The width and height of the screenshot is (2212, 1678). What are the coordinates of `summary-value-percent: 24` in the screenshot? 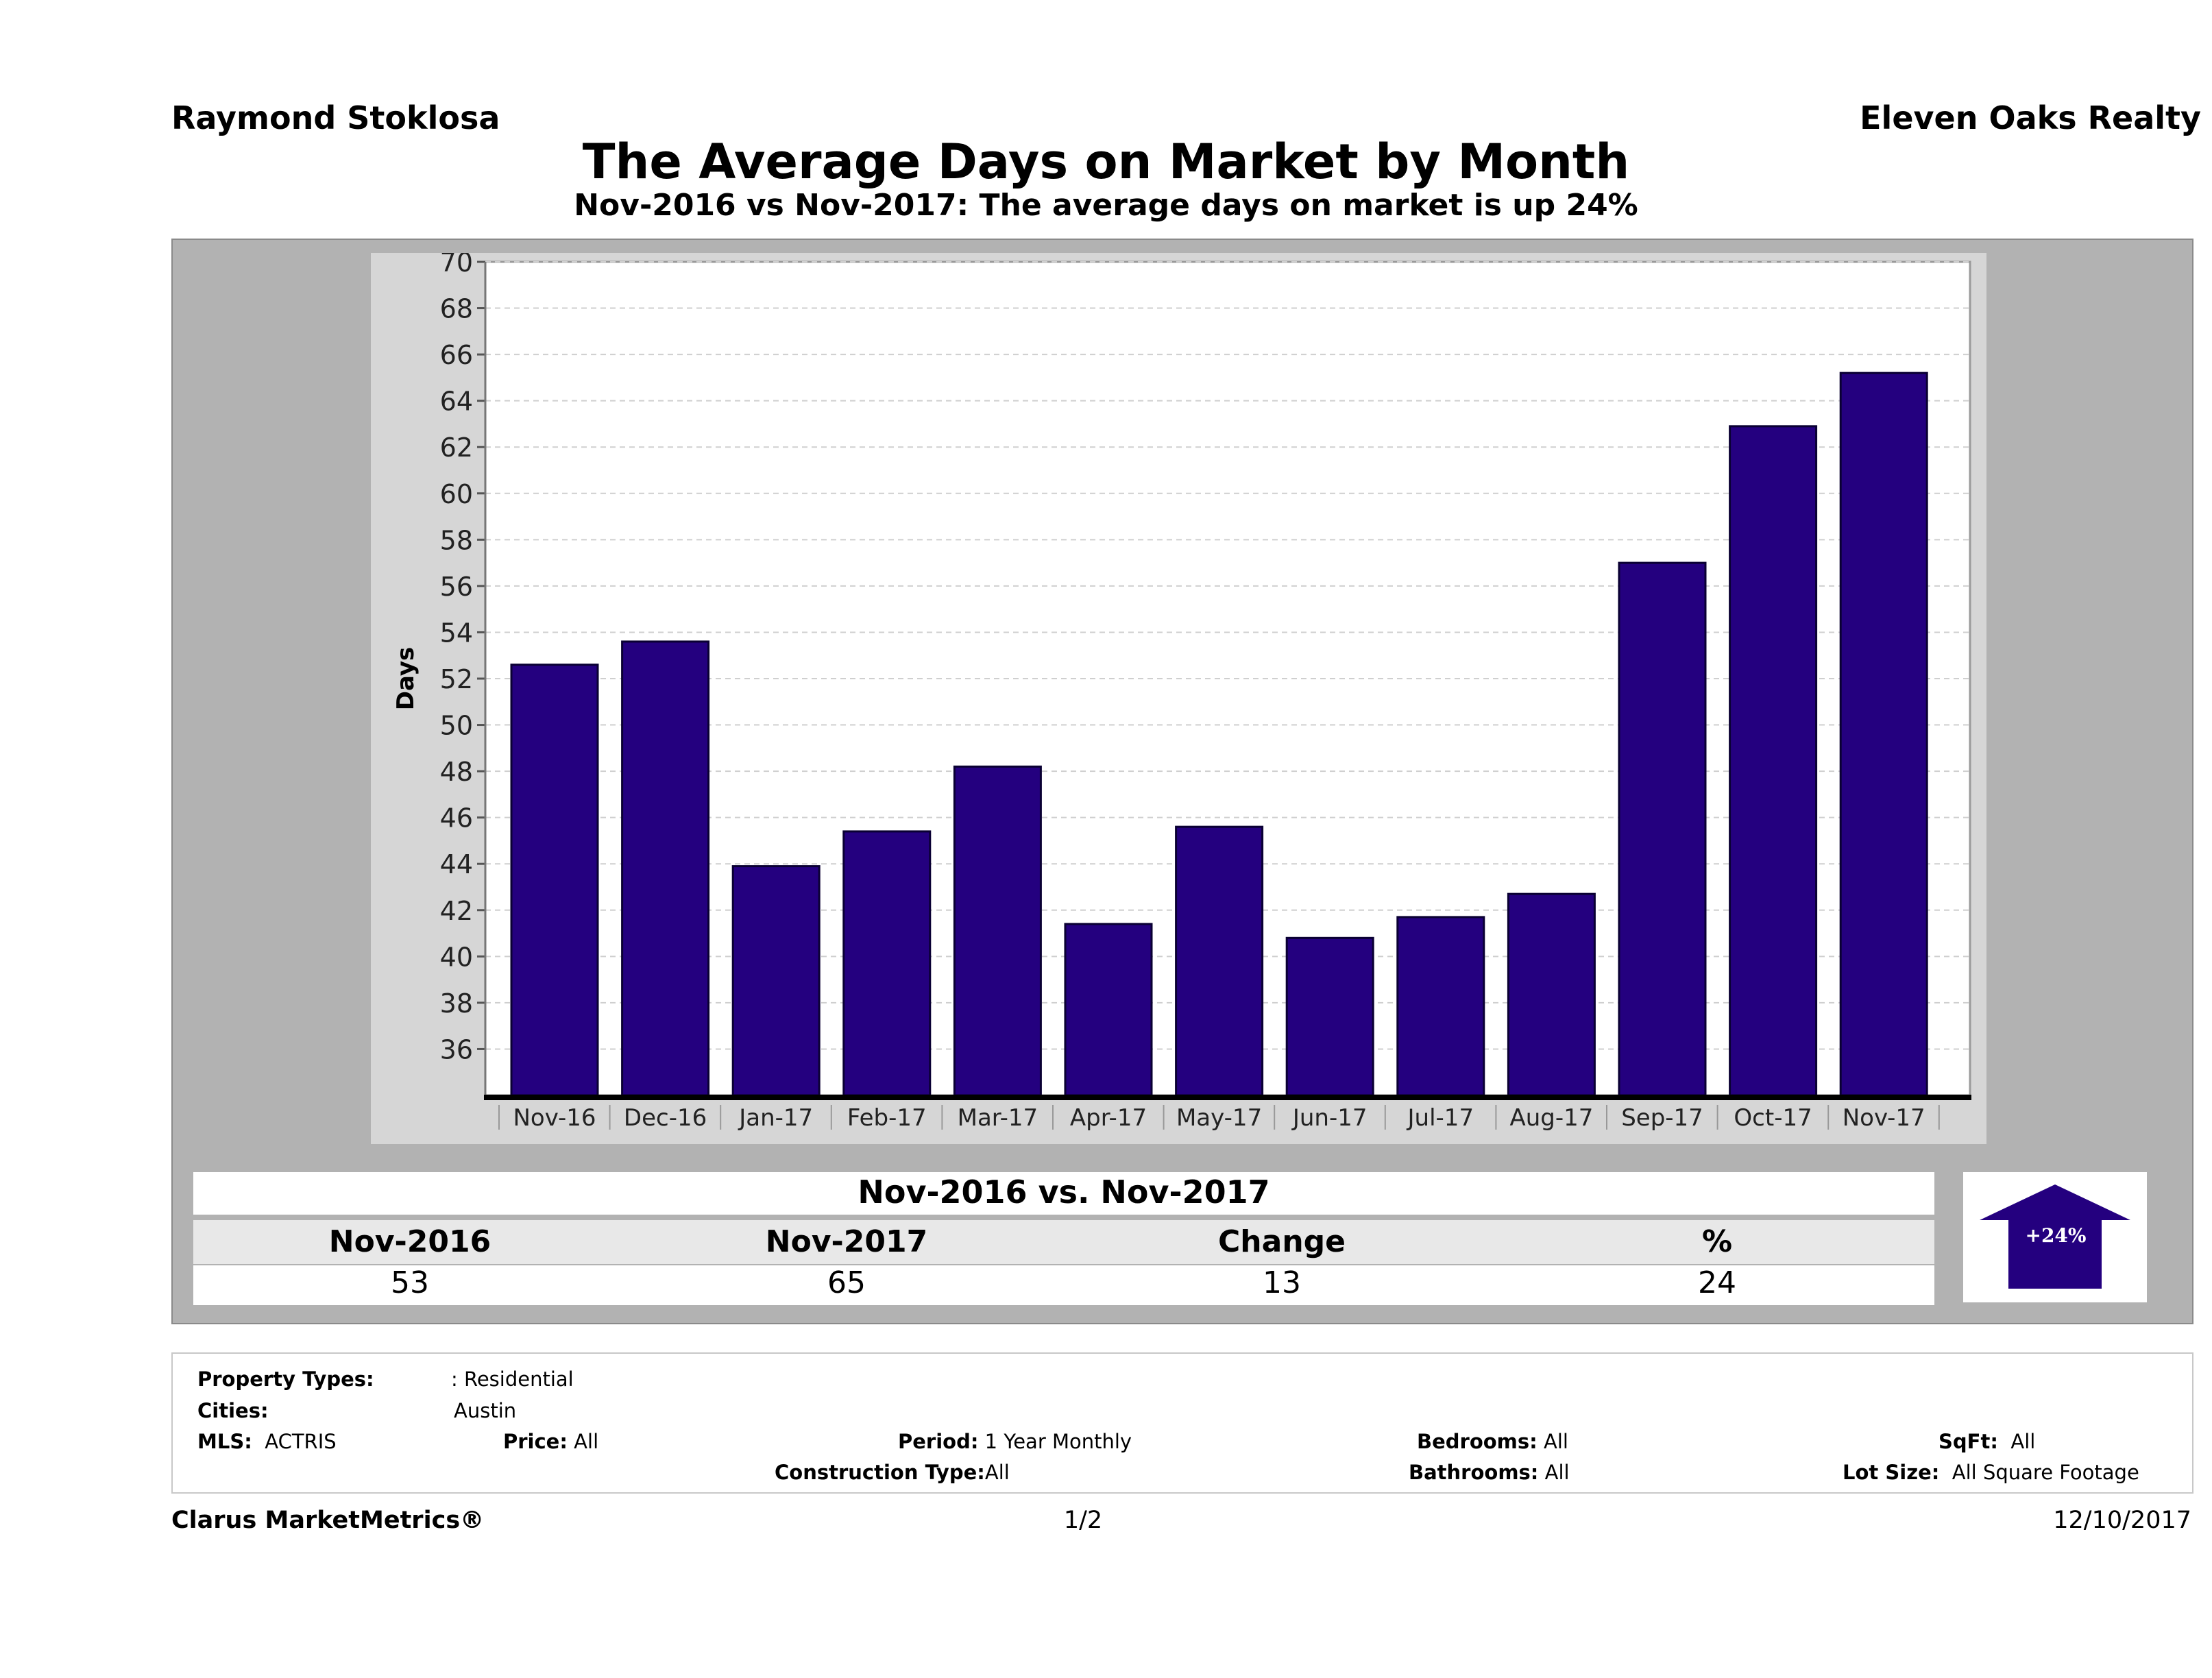 It's located at (1717, 1282).